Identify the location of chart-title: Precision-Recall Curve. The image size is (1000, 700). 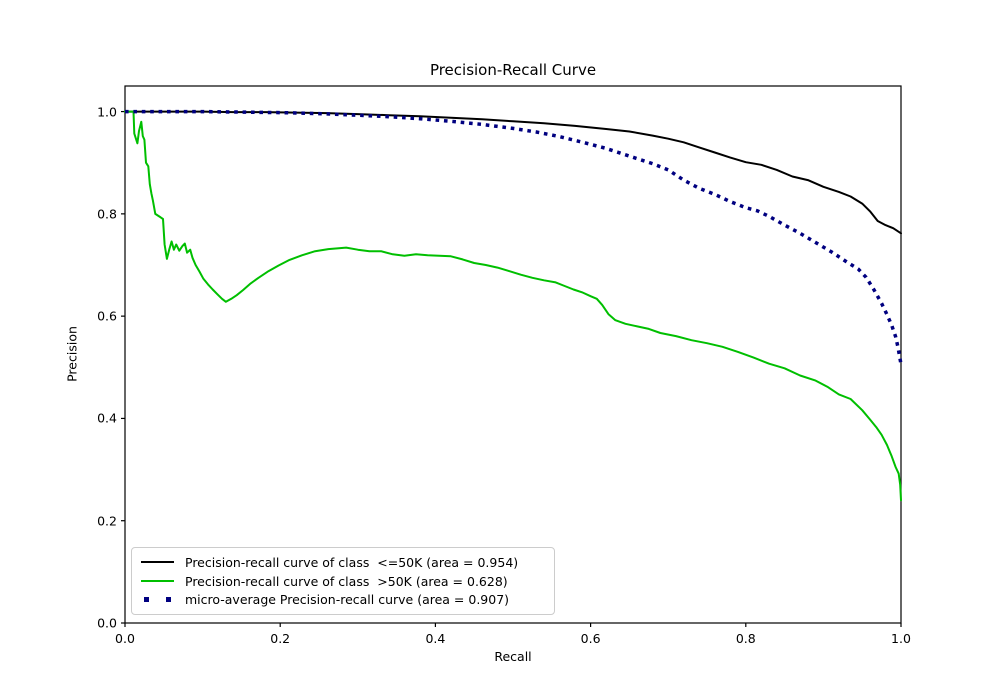
(513, 70).